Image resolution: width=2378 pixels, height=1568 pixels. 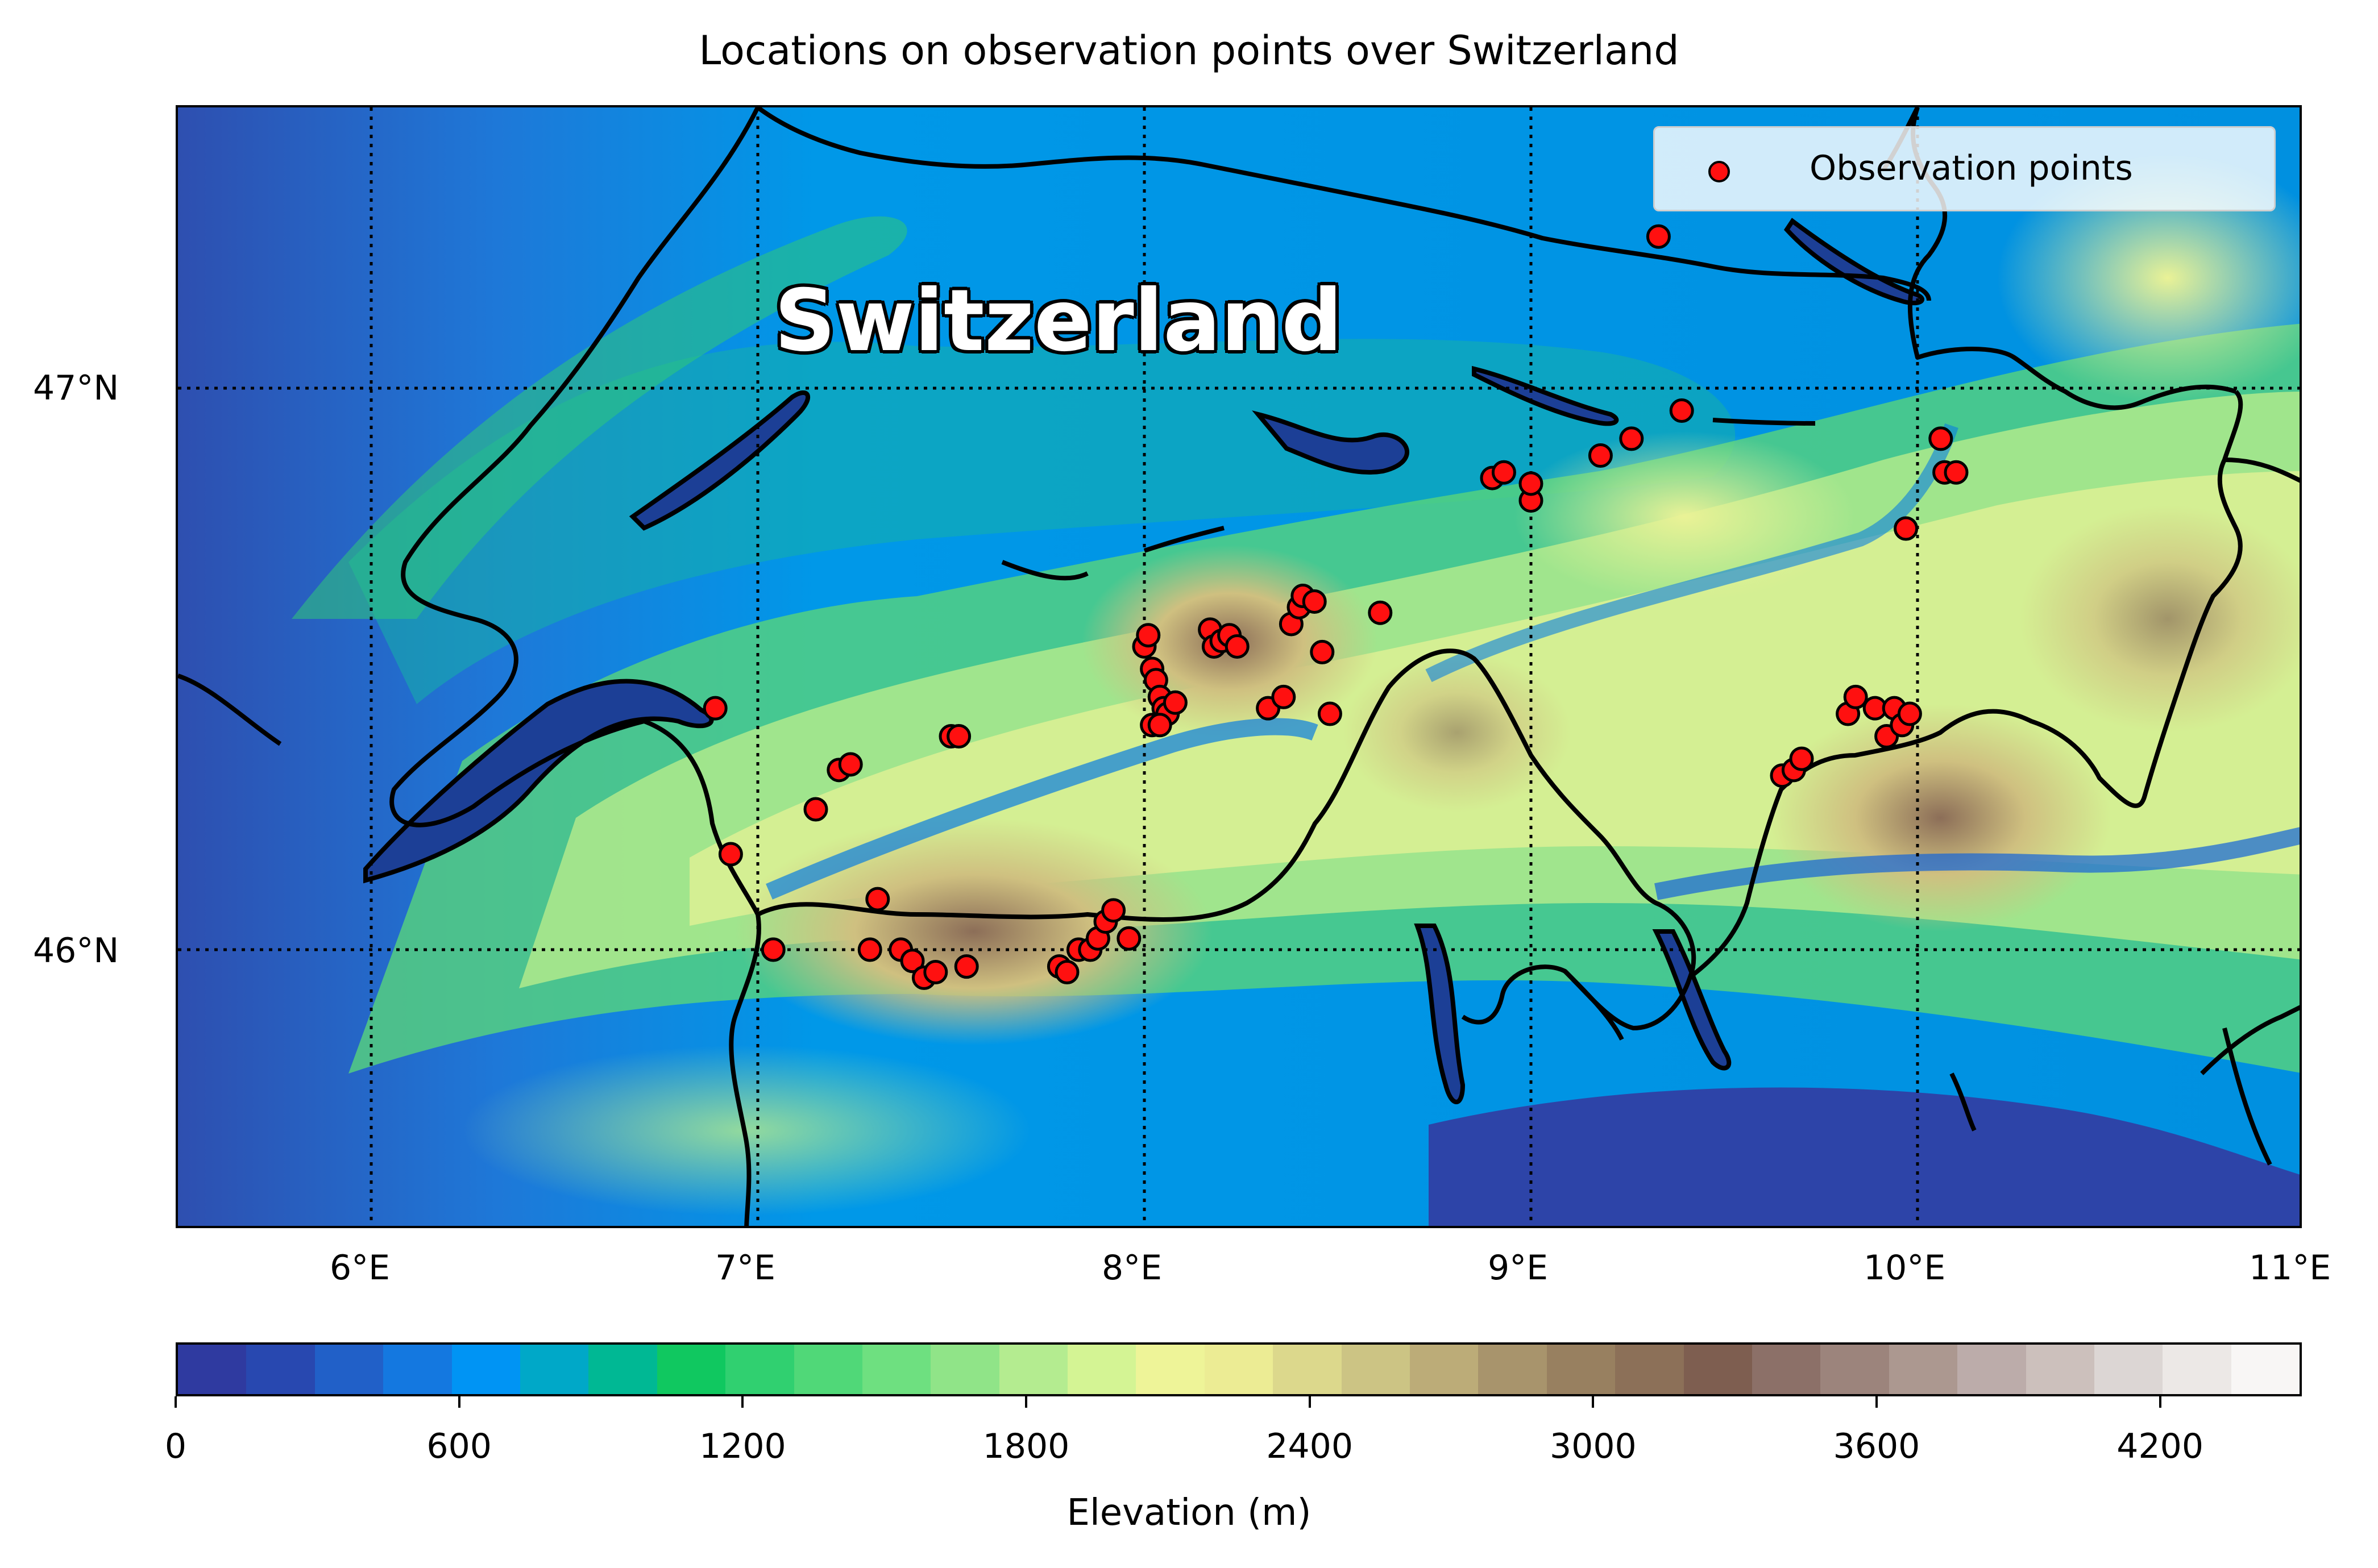 I want to click on x-tick-7e: 7°E, so click(x=746, y=1268).